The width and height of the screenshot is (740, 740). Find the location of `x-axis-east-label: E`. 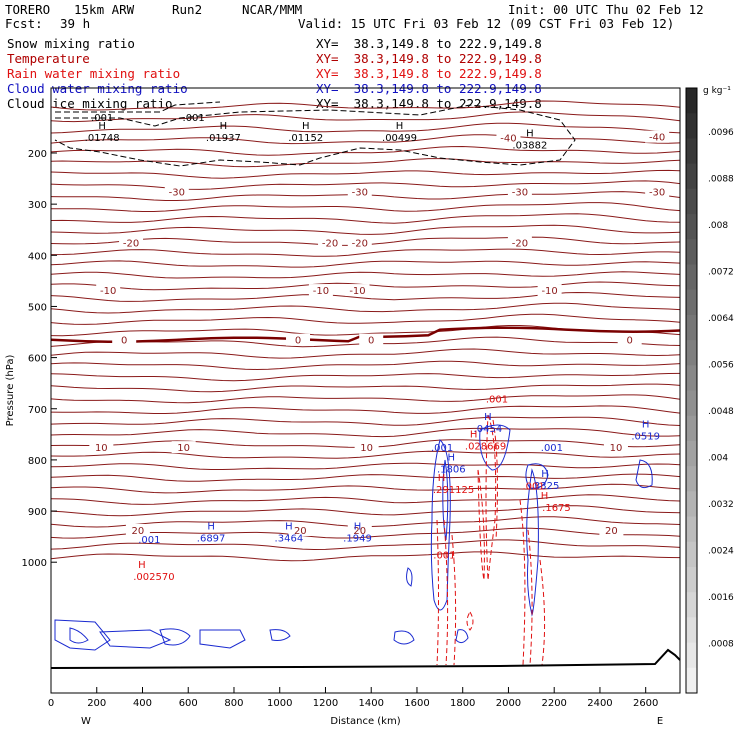

x-axis-east-label: E is located at coordinates (660, 721).